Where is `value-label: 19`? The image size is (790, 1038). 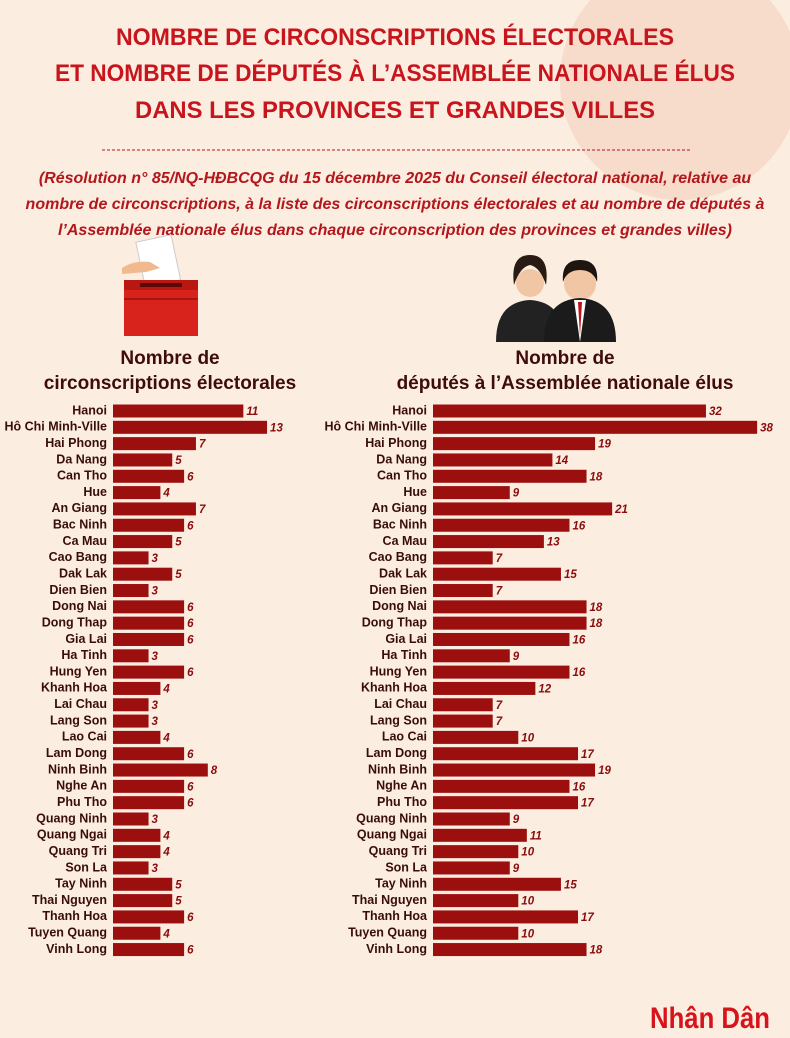
value-label: 19 is located at coordinates (604, 771).